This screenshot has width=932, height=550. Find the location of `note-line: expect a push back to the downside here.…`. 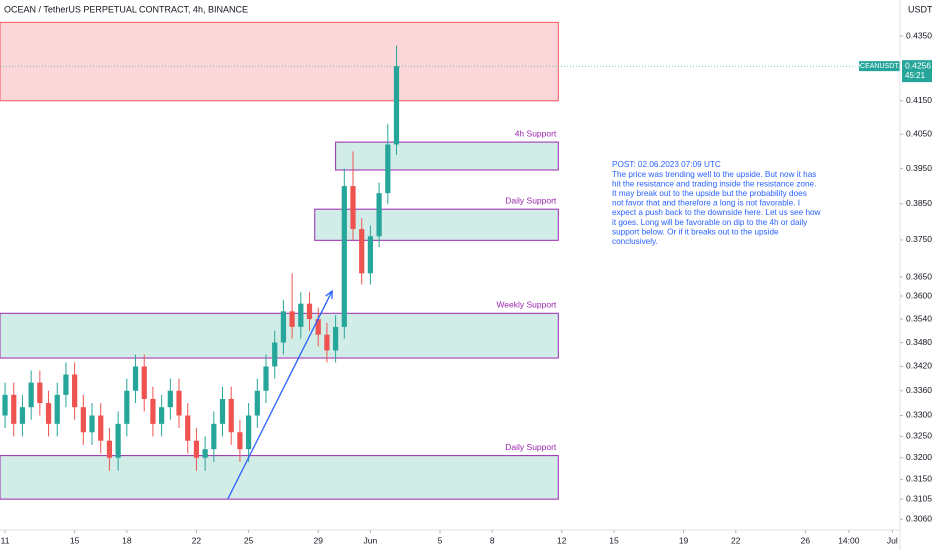

note-line: expect a push back to the downside here.… is located at coordinates (716, 212).